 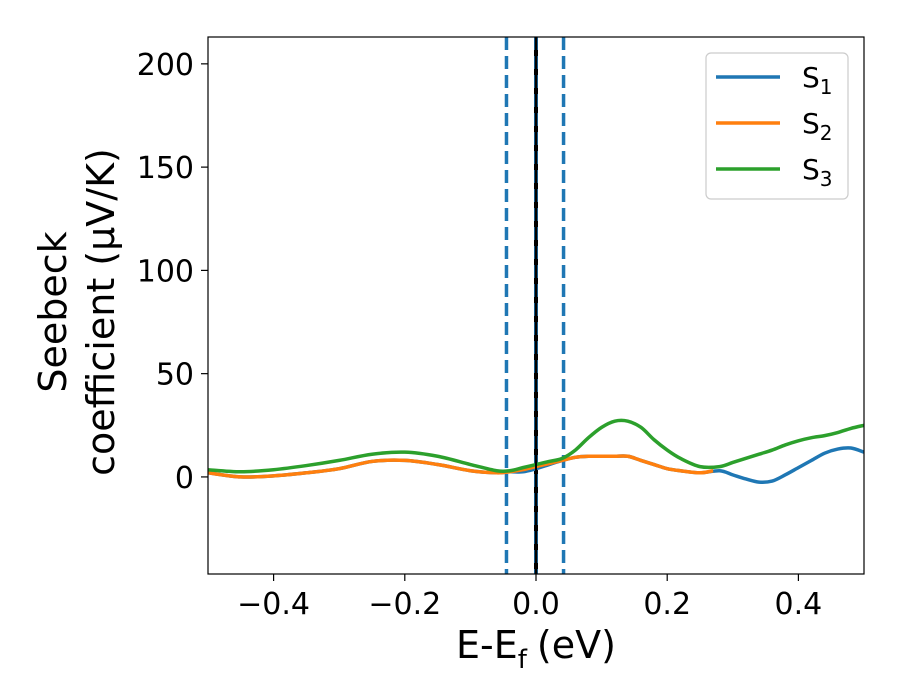 What do you see at coordinates (273, 604) in the screenshot?
I see `x-tick-label: −0.4` at bounding box center [273, 604].